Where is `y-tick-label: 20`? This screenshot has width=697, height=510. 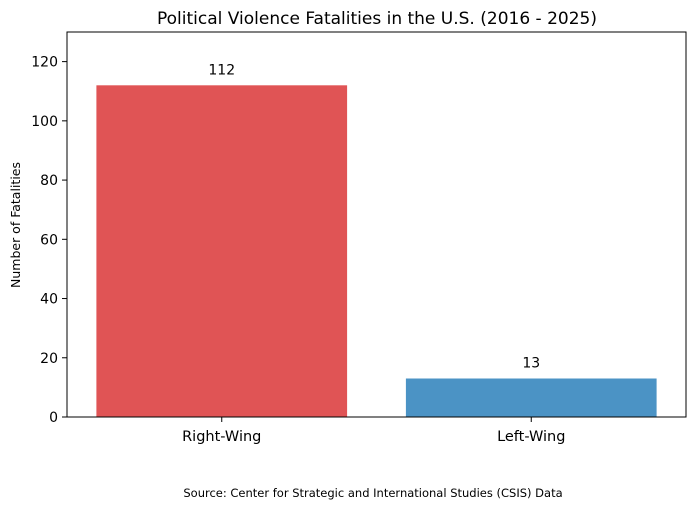
y-tick-label: 20 is located at coordinates (49, 359).